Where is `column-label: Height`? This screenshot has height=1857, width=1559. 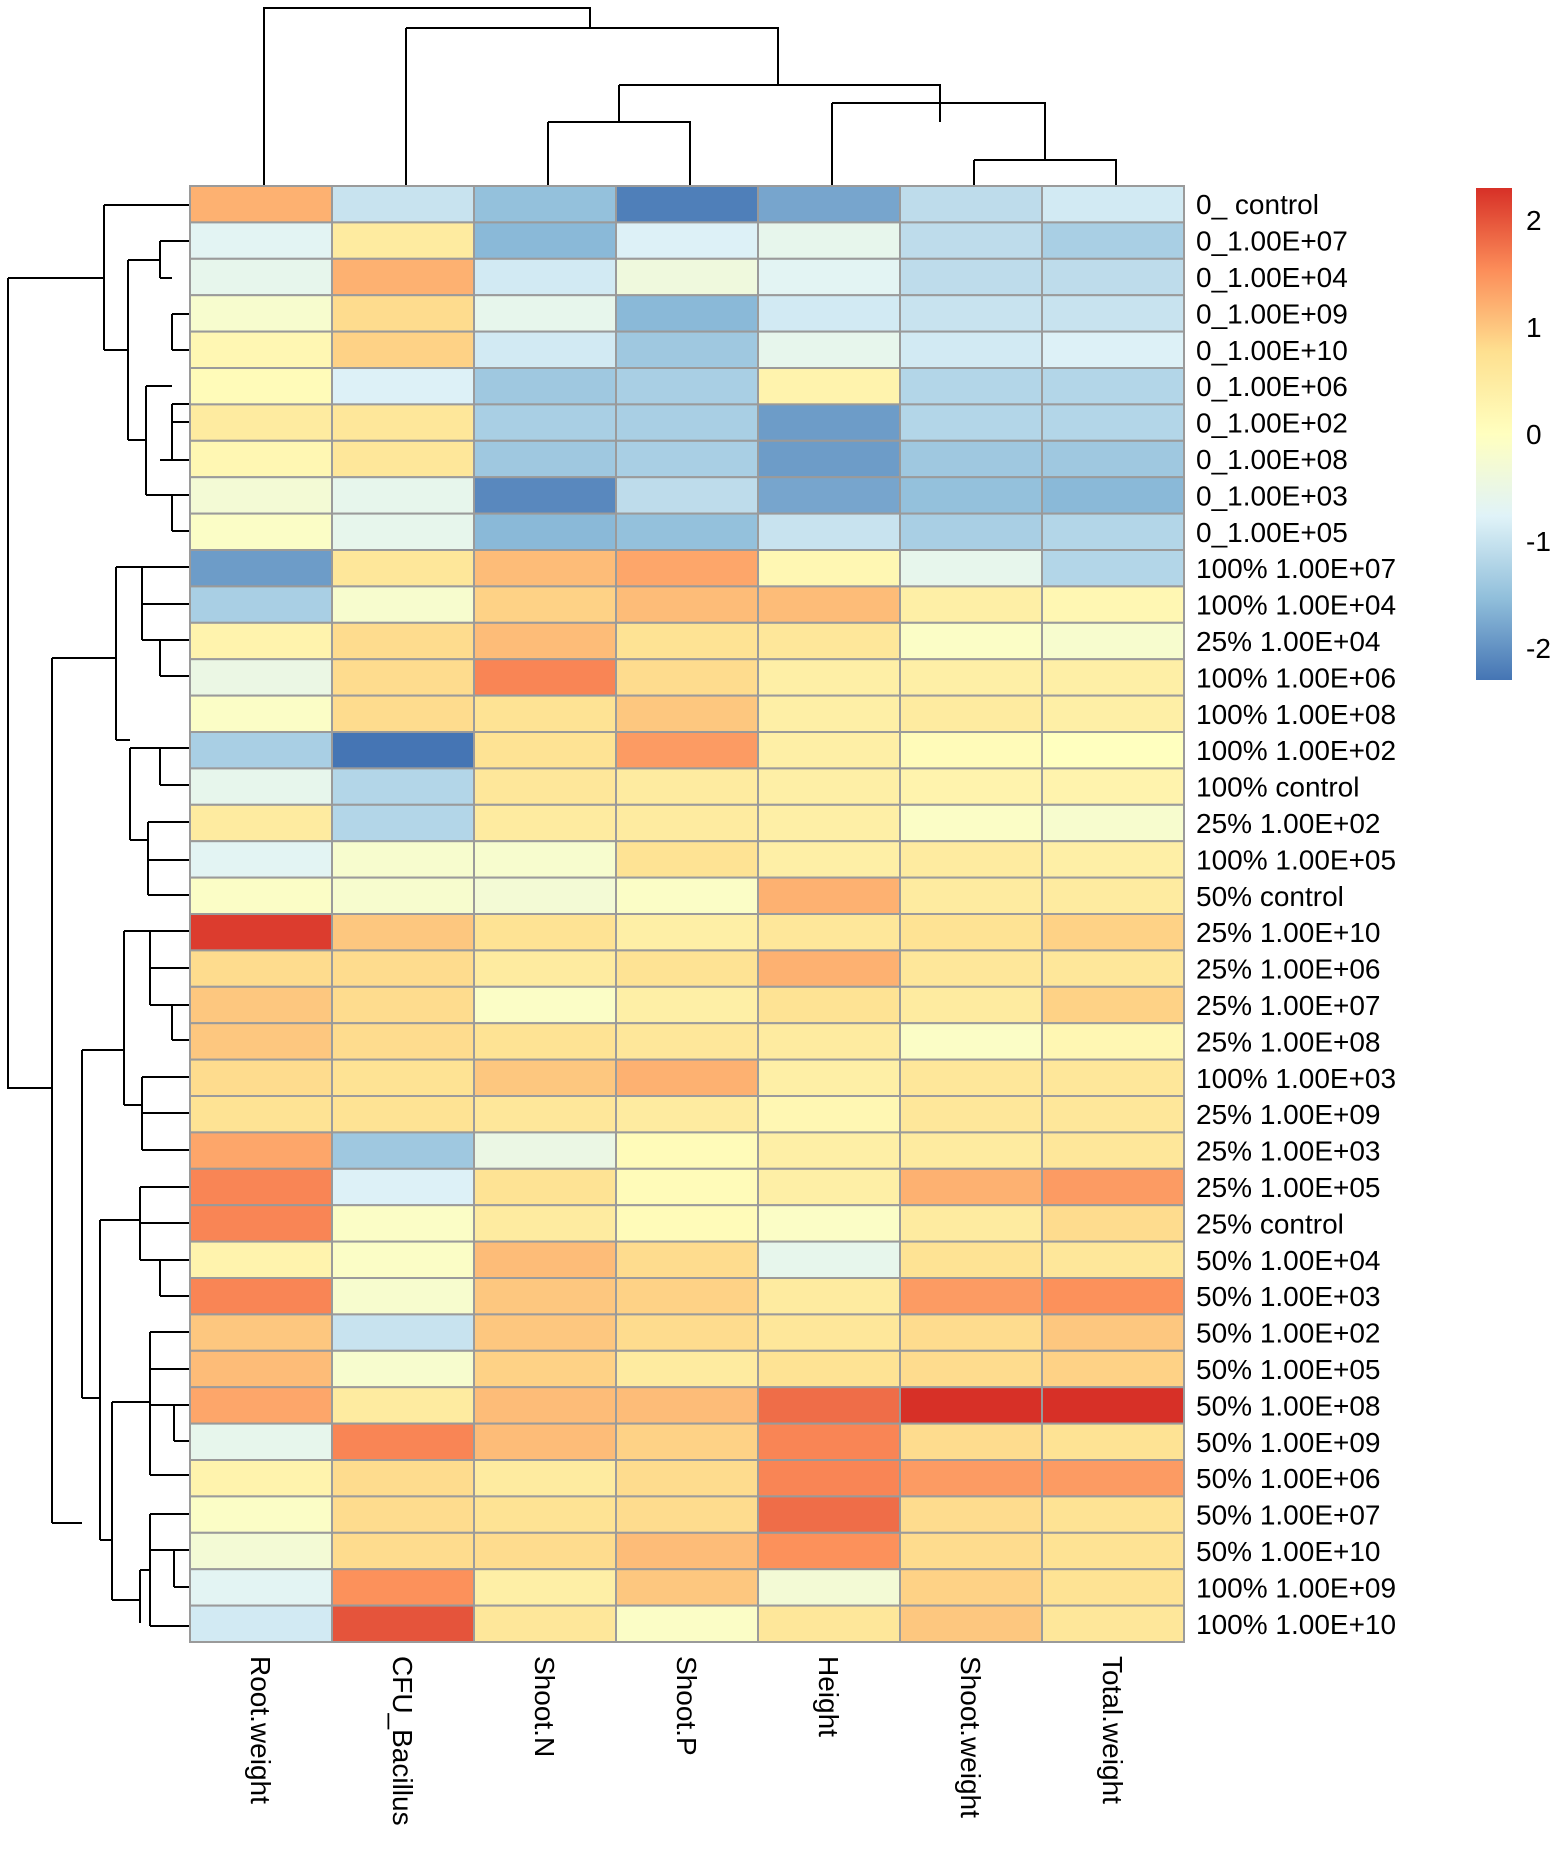 column-label: Height is located at coordinates (828, 1696).